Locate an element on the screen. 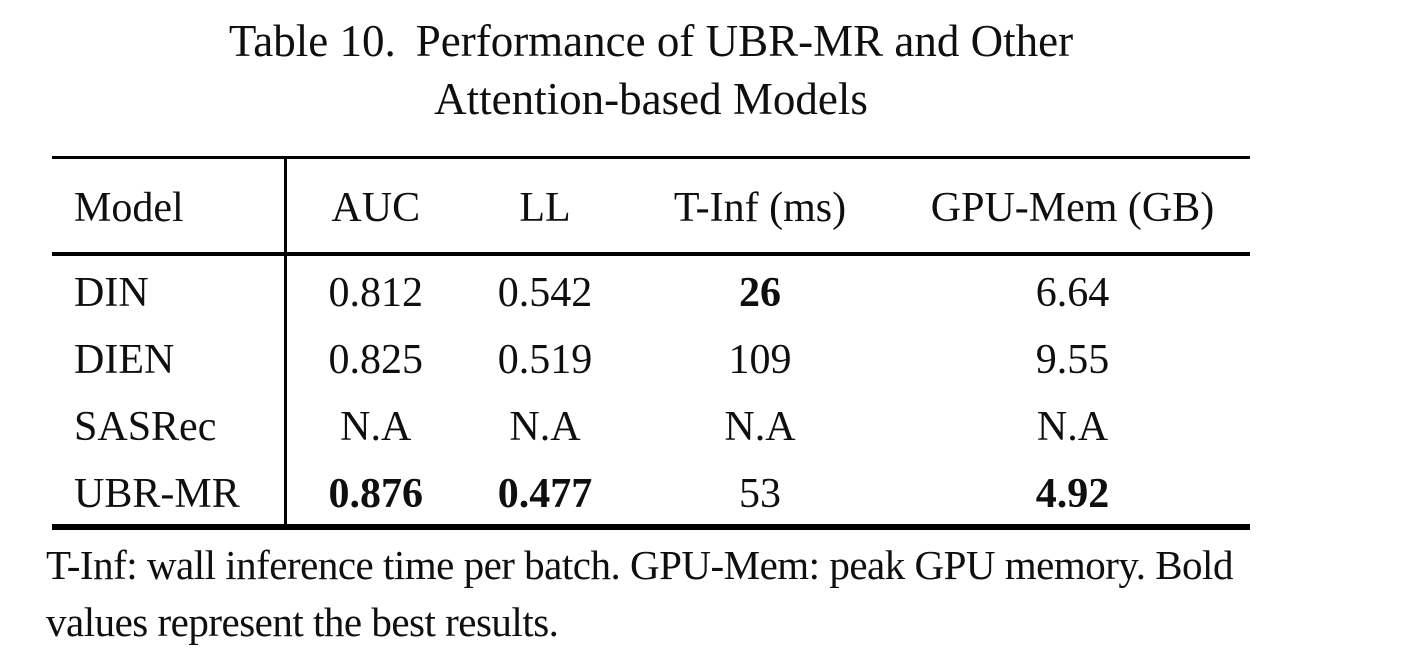  column-header-model: Model is located at coordinates (169, 206).